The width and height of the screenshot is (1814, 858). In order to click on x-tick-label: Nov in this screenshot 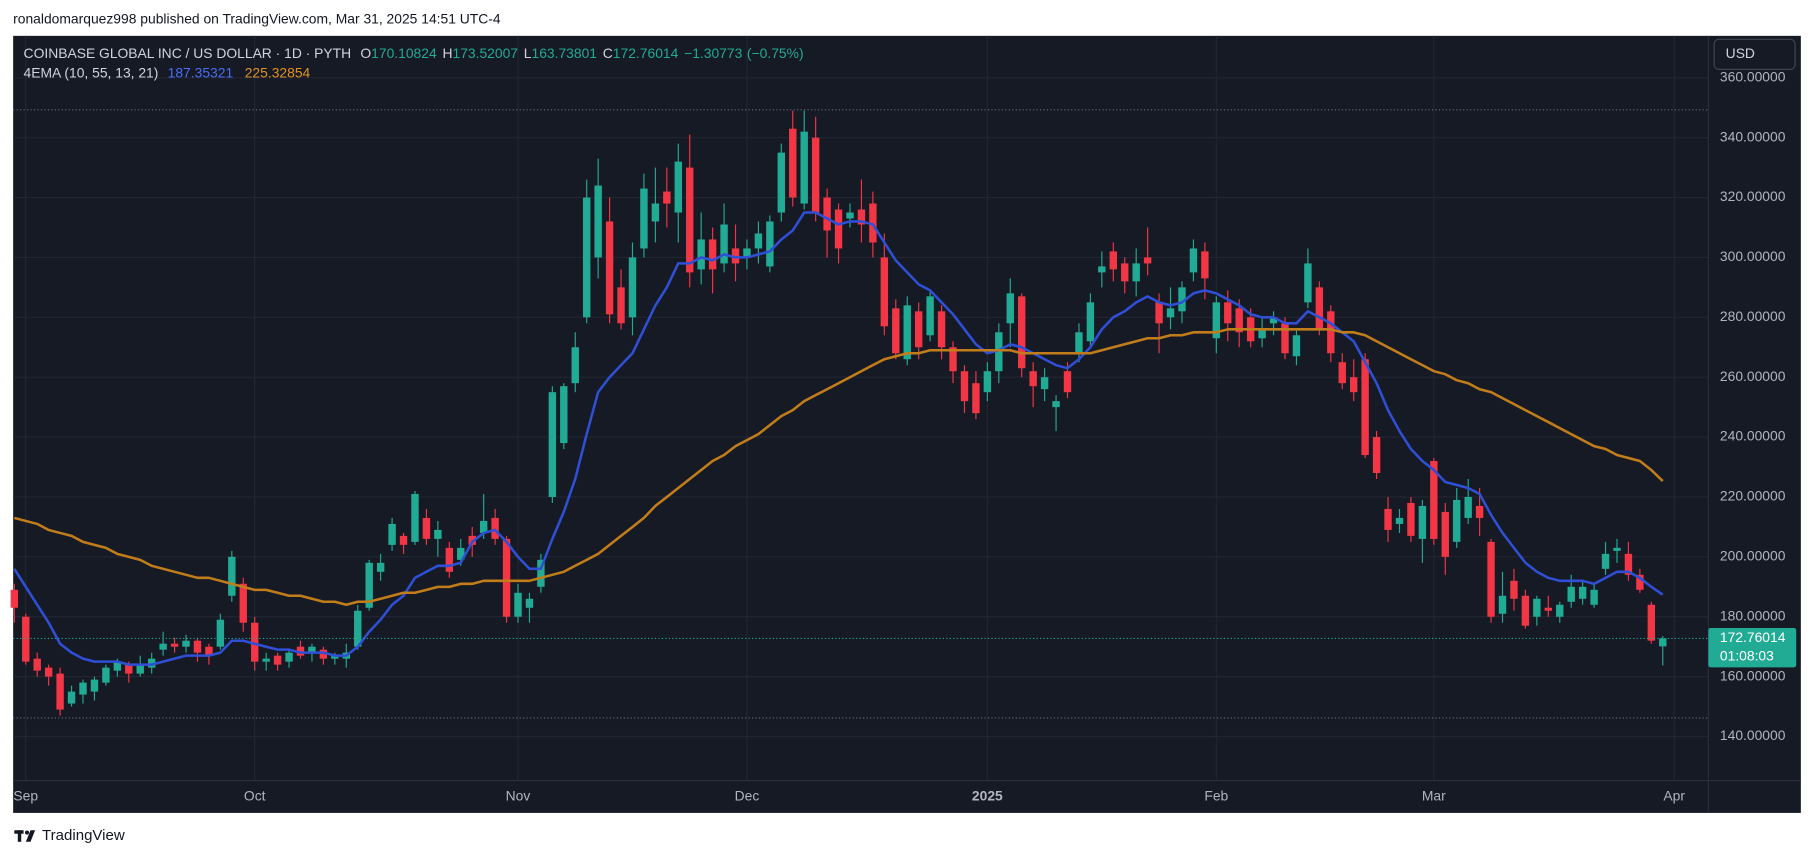, I will do `click(518, 795)`.